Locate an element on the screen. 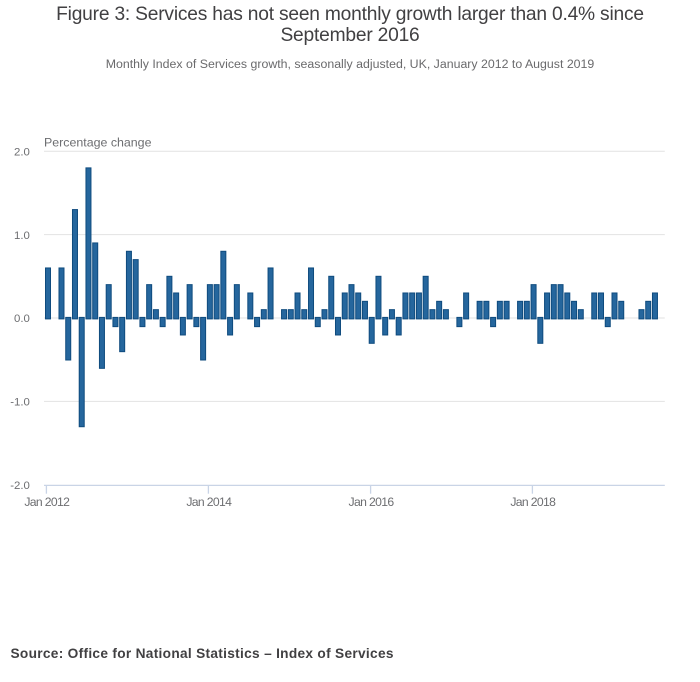 The width and height of the screenshot is (700, 682). svg-text: Jan 2016 is located at coordinates (372, 502).